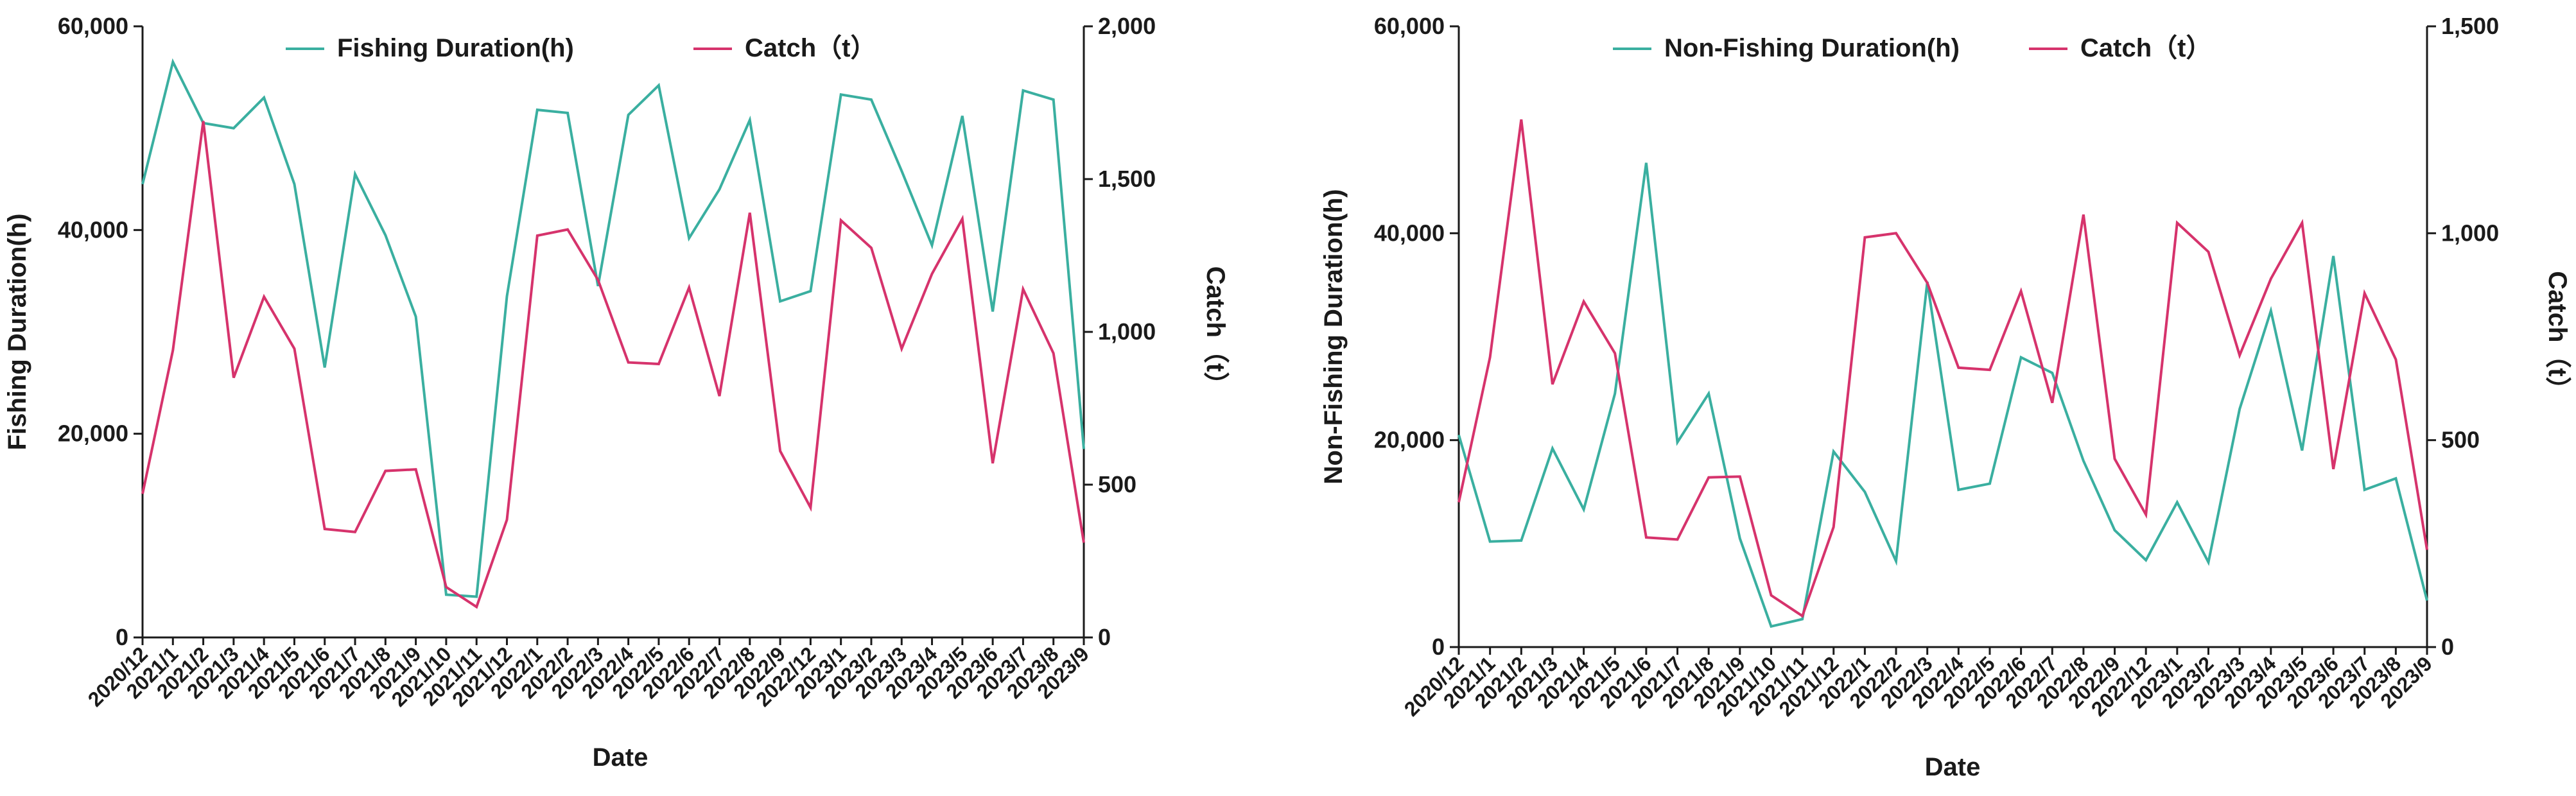  What do you see at coordinates (1127, 26) in the screenshot?
I see `right-tick-label: 2,000` at bounding box center [1127, 26].